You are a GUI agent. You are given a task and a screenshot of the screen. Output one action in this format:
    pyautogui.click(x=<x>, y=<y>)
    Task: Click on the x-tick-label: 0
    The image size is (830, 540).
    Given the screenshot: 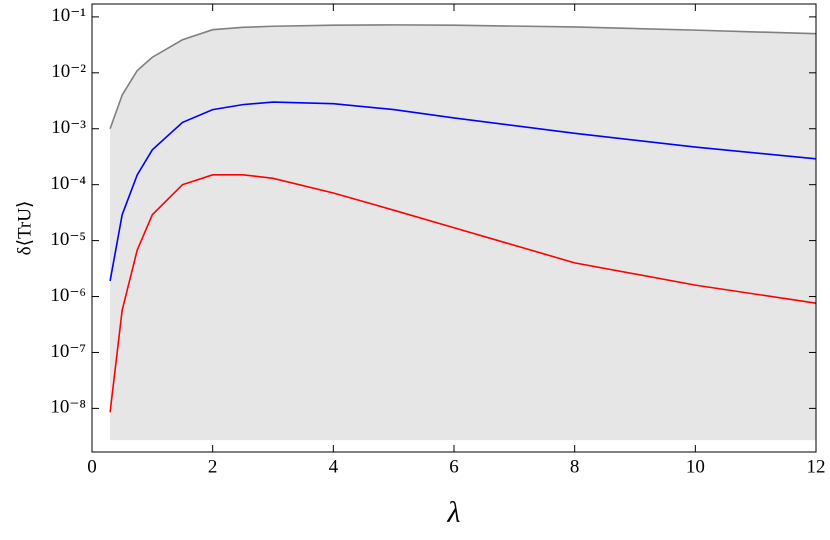 What is the action you would take?
    pyautogui.click(x=92, y=466)
    